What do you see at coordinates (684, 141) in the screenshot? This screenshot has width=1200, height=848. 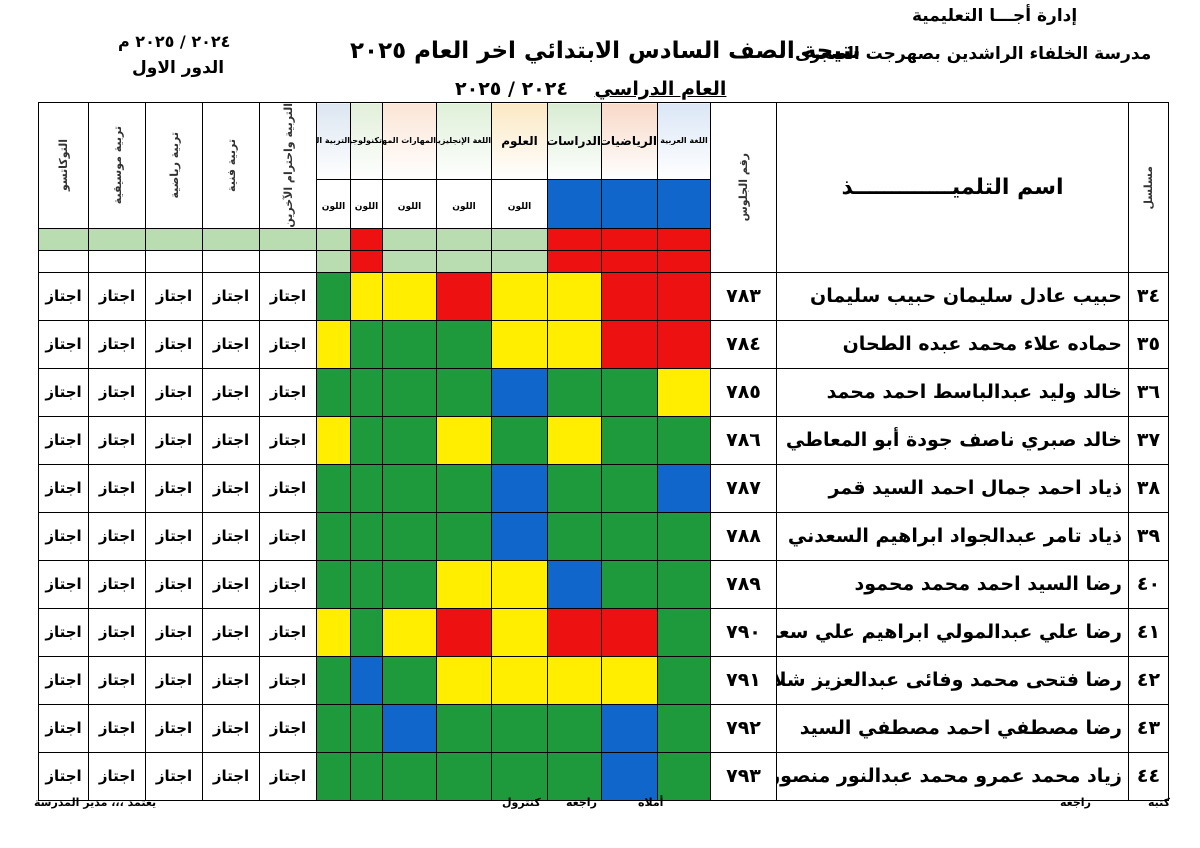 I see `subject-header-label: اللغة العربية` at bounding box center [684, 141].